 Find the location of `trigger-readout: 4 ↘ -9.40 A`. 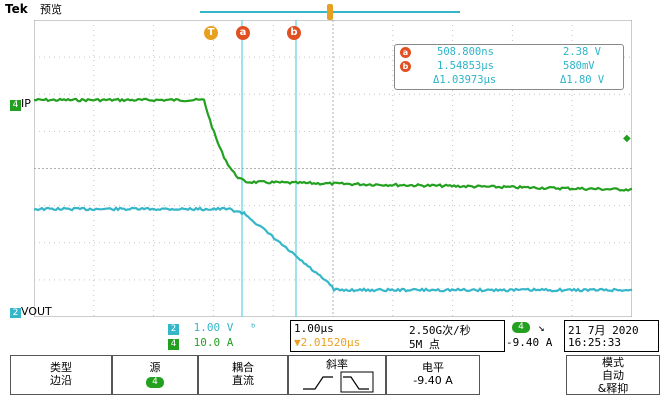

trigger-readout: 4 ↘ -9.40 A is located at coordinates (534, 336).